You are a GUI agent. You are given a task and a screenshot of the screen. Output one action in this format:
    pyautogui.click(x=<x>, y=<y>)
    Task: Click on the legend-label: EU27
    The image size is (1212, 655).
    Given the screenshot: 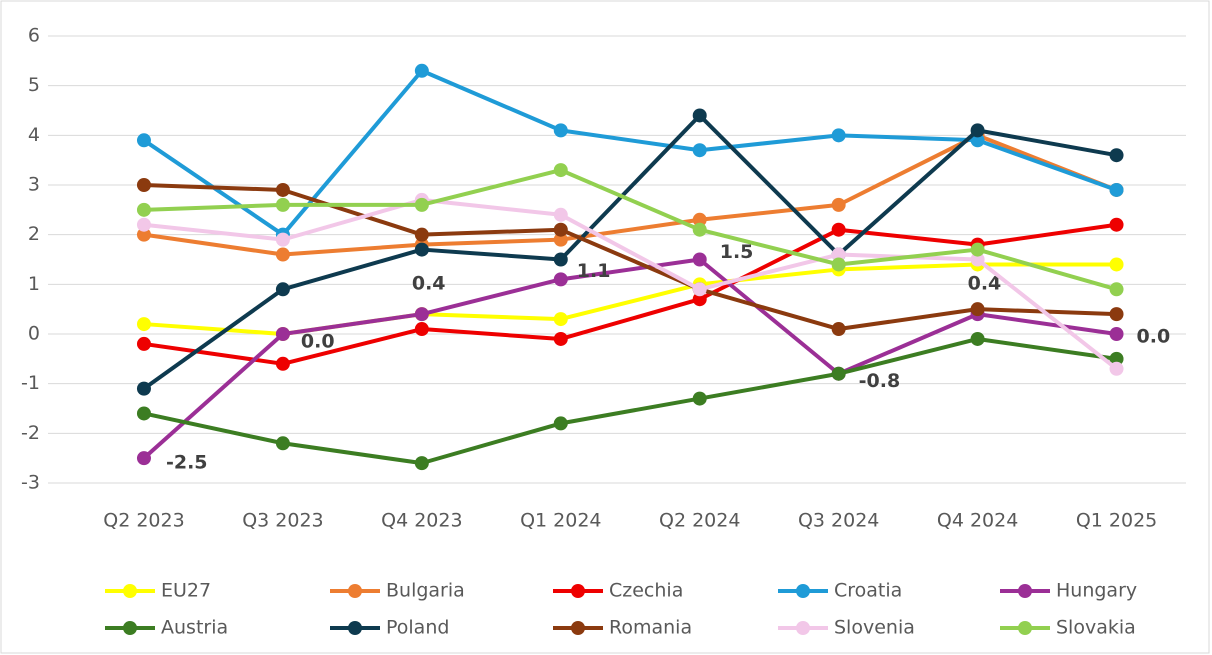 What is the action you would take?
    pyautogui.click(x=186, y=591)
    